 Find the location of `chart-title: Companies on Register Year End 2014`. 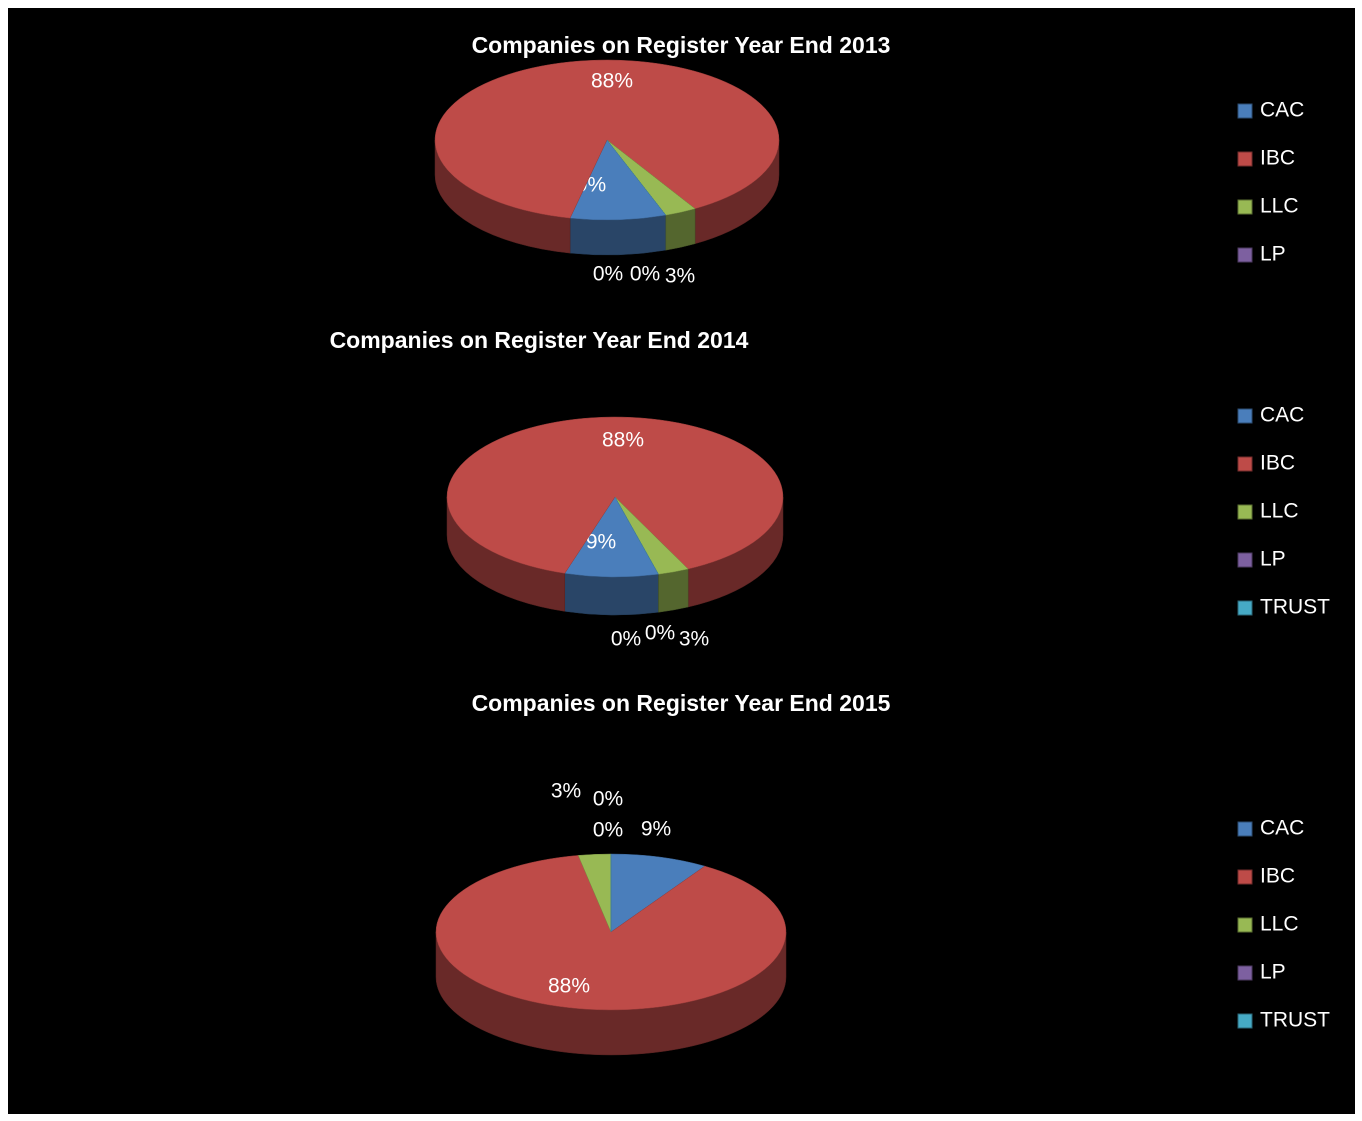

chart-title: Companies on Register Year End 2014 is located at coordinates (539, 340).